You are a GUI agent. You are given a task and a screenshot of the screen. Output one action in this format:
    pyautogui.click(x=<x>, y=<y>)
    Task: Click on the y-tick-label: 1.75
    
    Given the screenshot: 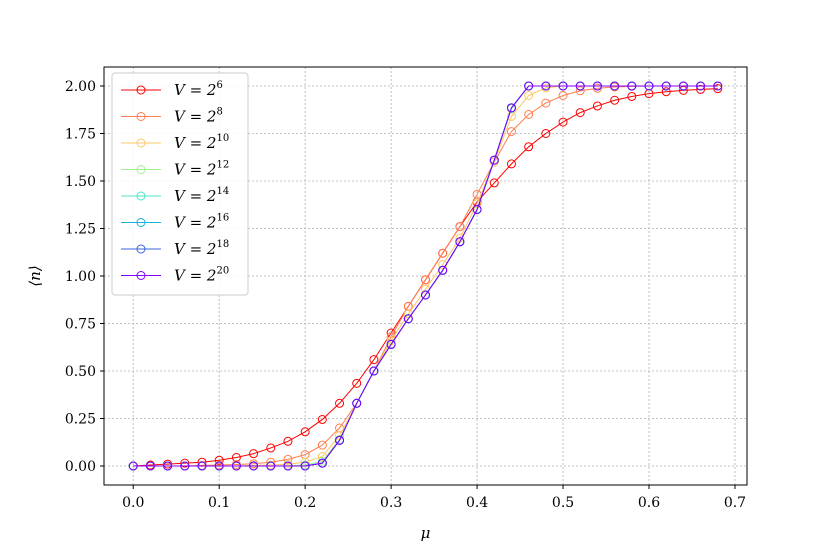 What is the action you would take?
    pyautogui.click(x=80, y=135)
    